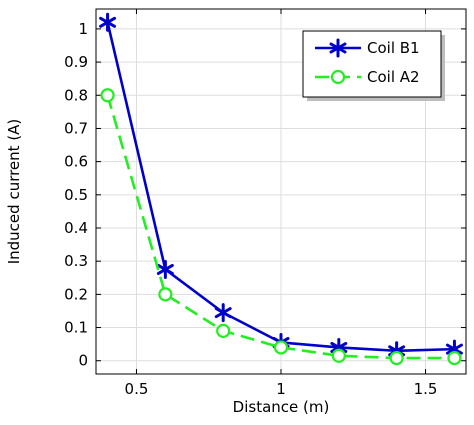 The image size is (474, 425). Describe the element at coordinates (281, 407) in the screenshot. I see `x-axis-label: Distance (m)` at that location.